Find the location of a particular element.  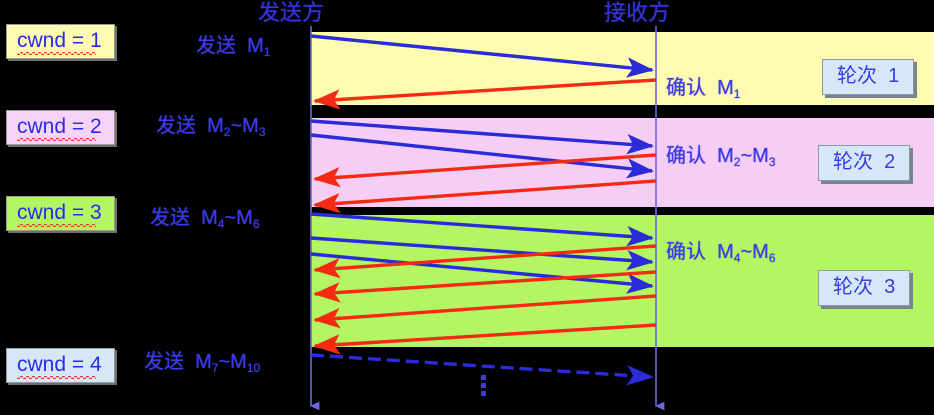

cwnd-label-2: cwnd = 2 is located at coordinates (60, 127).